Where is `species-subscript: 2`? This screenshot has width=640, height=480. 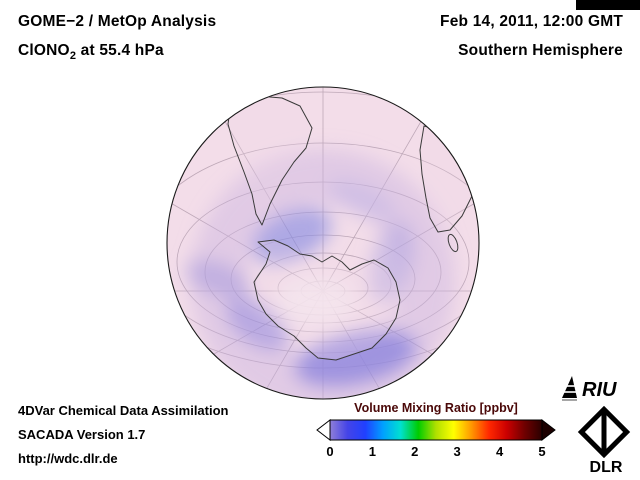 species-subscript: 2 is located at coordinates (73, 56).